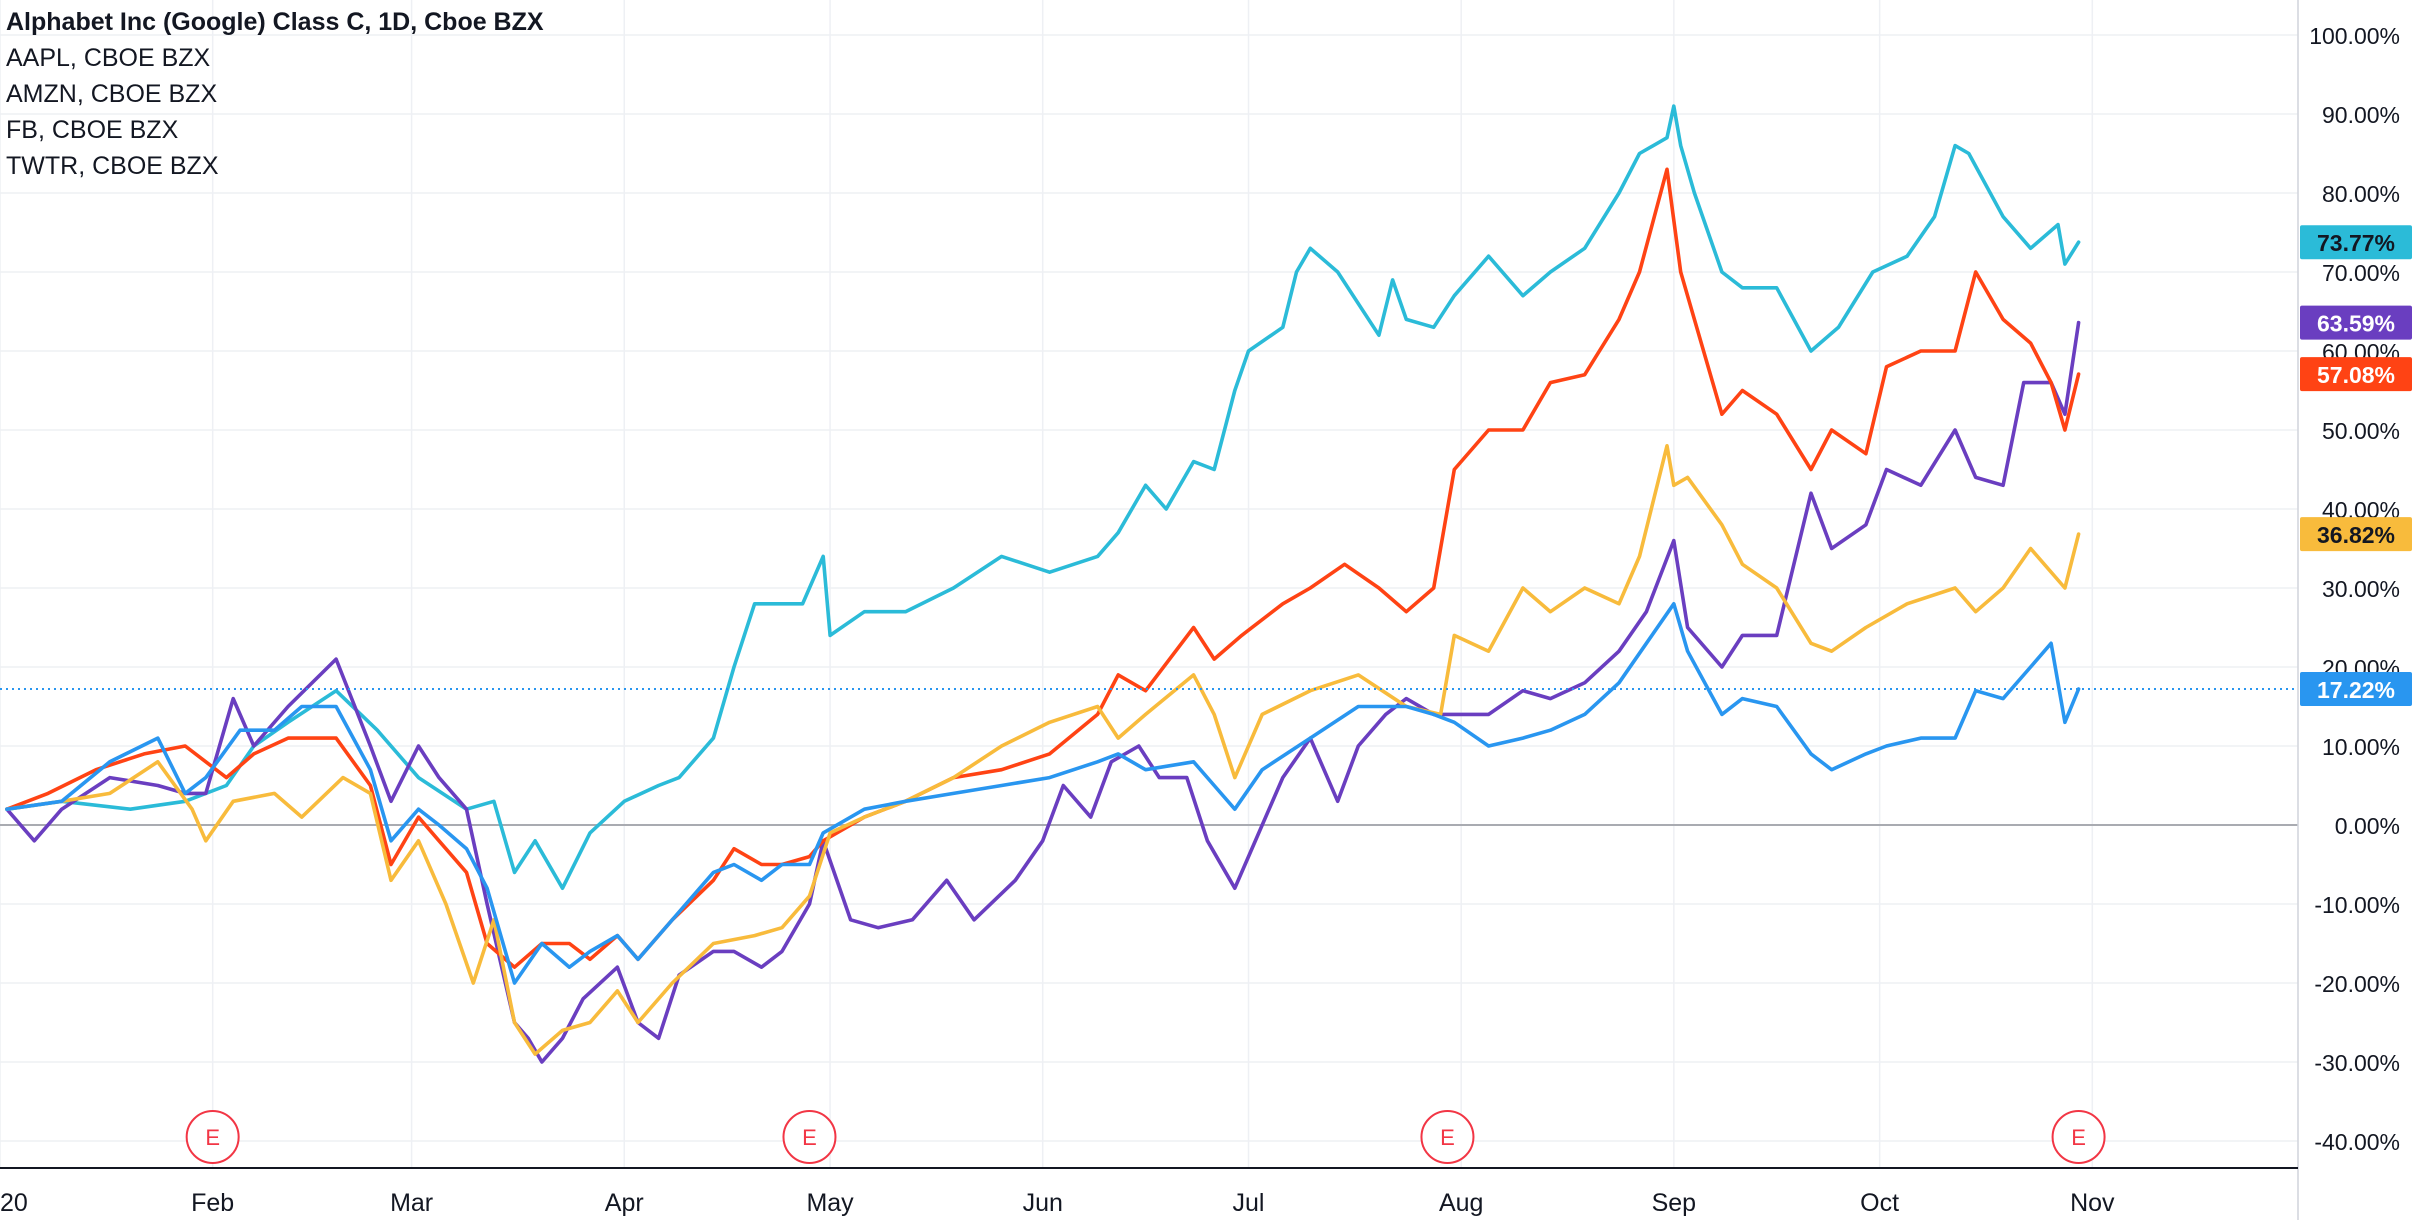  Describe the element at coordinates (411, 1203) in the screenshot. I see `x-tick-label: Mar` at that location.